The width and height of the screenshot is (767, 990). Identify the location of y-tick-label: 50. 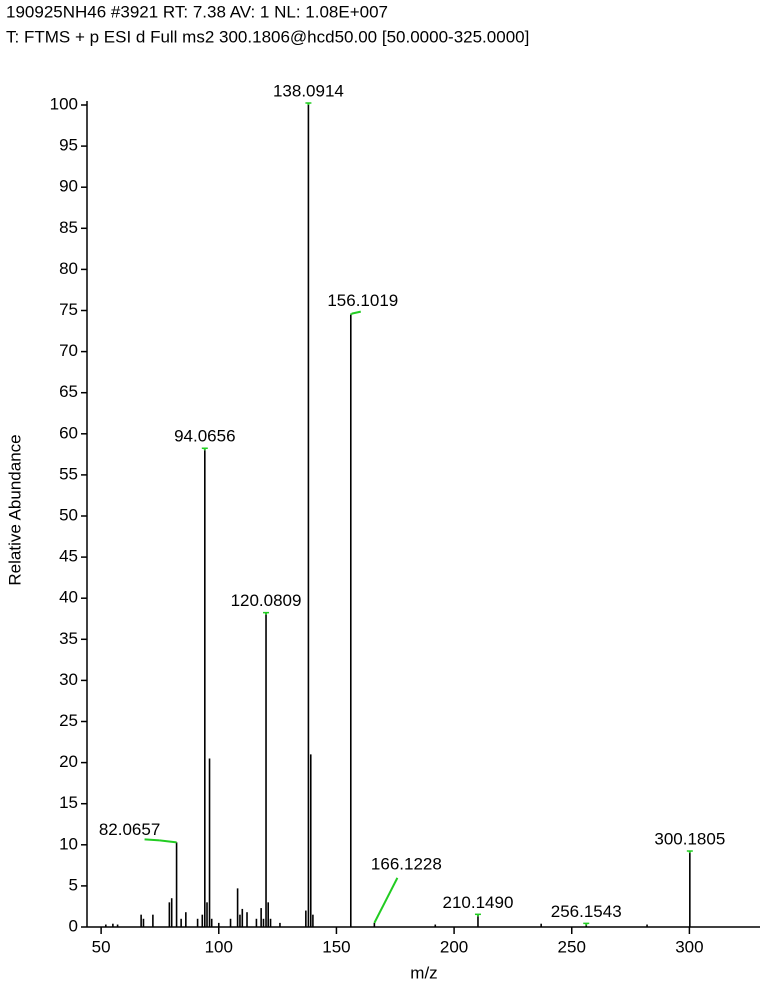
(68, 514).